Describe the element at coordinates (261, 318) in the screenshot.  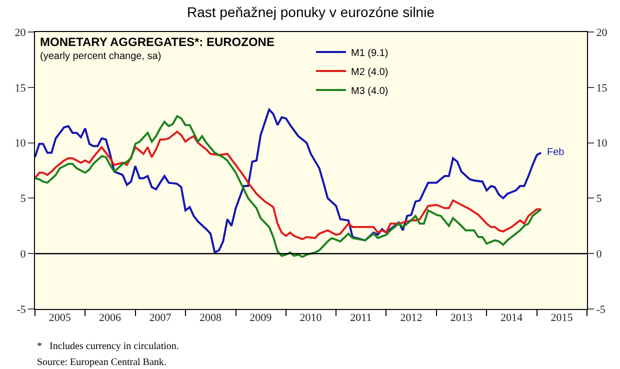
I see `x-tick-label: 2009` at that location.